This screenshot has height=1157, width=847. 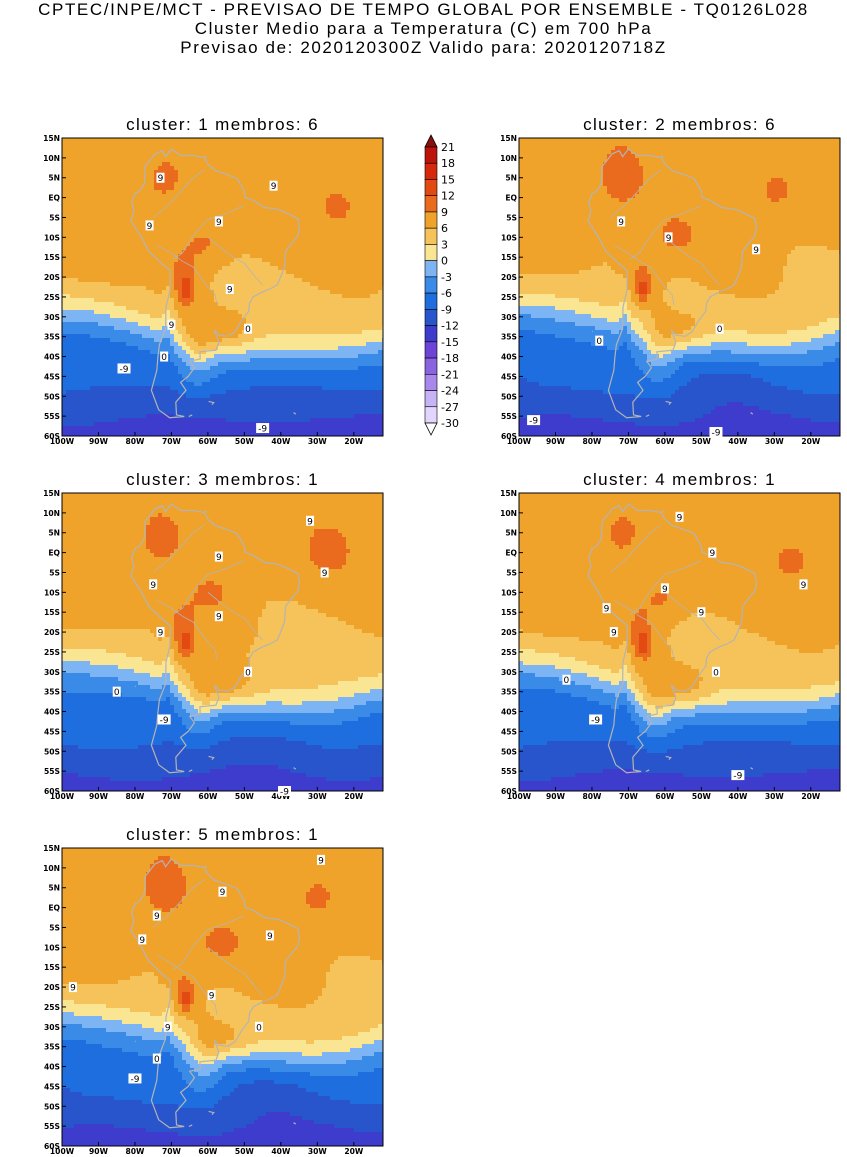 What do you see at coordinates (446, 277) in the screenshot?
I see `colorbar-label: -3` at bounding box center [446, 277].